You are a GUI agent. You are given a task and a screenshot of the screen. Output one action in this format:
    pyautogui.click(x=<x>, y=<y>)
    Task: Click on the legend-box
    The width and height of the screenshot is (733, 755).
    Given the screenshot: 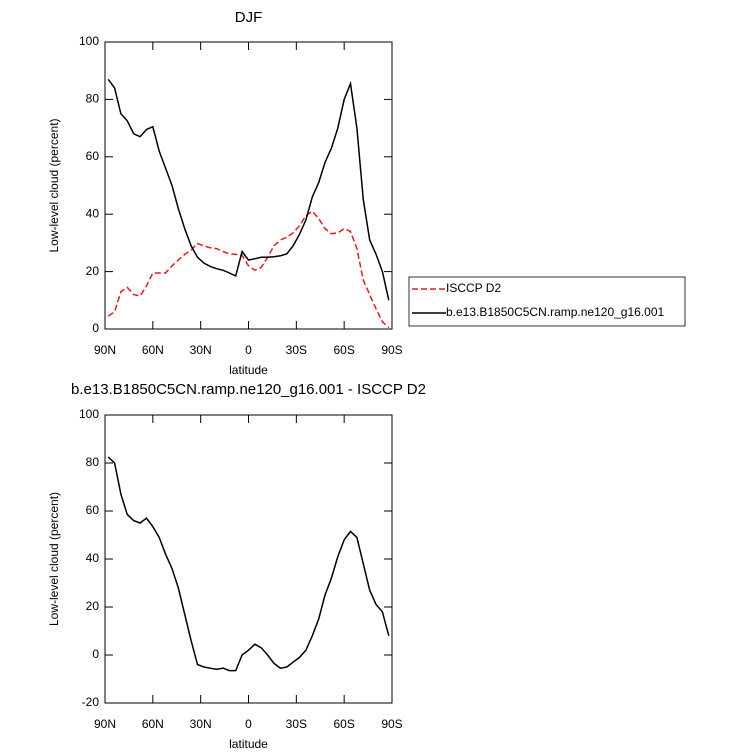 What is the action you would take?
    pyautogui.click(x=547, y=301)
    